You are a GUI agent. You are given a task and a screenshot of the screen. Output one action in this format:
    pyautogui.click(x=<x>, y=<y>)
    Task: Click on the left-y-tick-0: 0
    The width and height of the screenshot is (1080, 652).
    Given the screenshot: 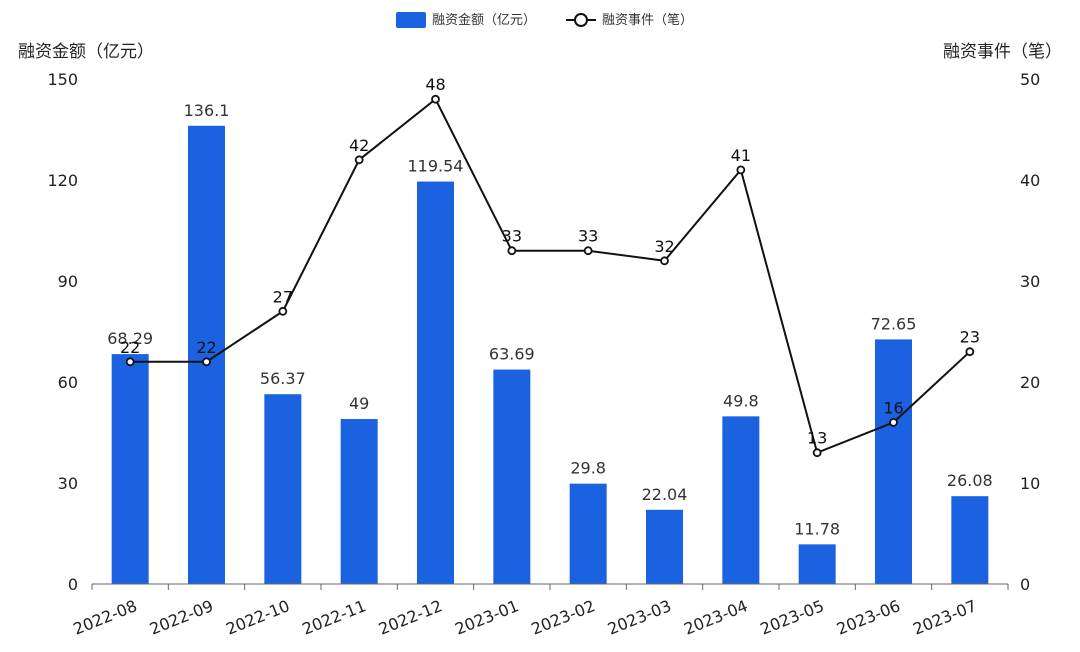 What is the action you would take?
    pyautogui.click(x=73, y=584)
    